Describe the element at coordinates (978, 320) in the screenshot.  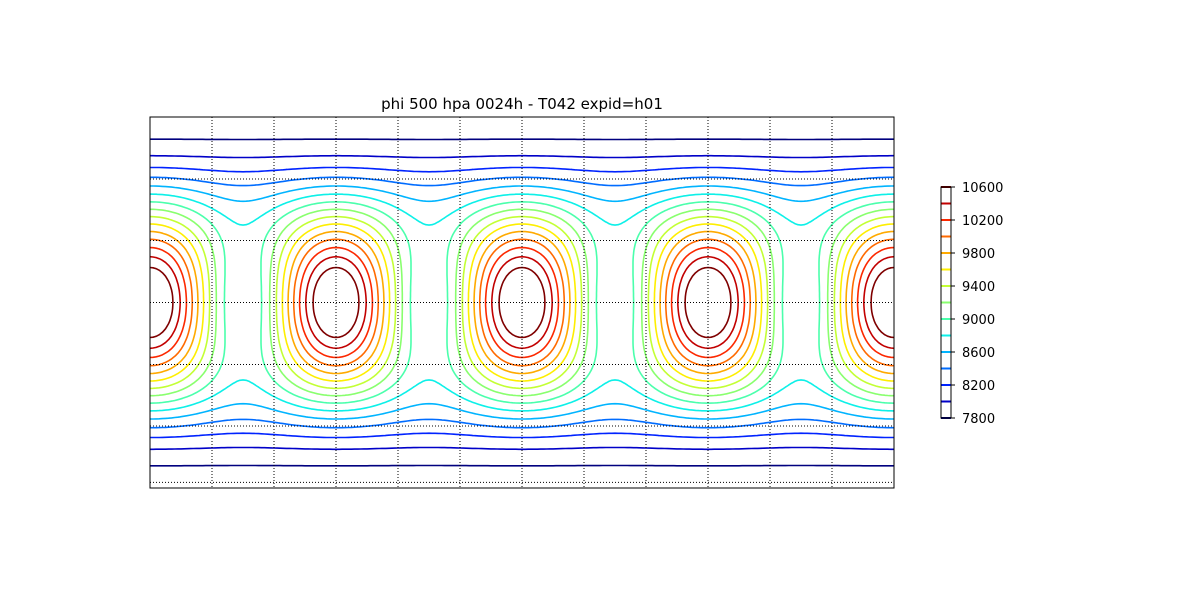
I see `colorbar-tick-label: 9000` at that location.